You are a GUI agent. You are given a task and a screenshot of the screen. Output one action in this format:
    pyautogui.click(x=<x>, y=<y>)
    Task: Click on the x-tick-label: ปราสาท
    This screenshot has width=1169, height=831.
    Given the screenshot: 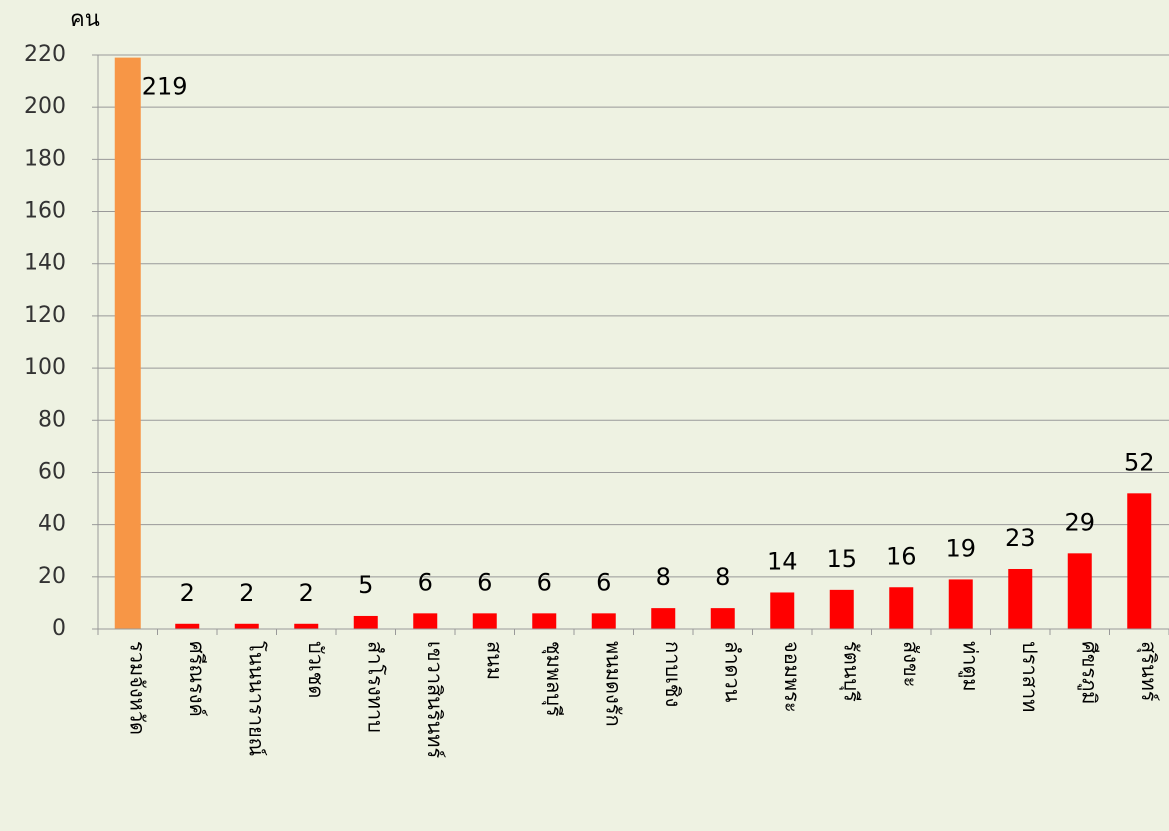 What is the action you would take?
    pyautogui.click(x=1030, y=676)
    